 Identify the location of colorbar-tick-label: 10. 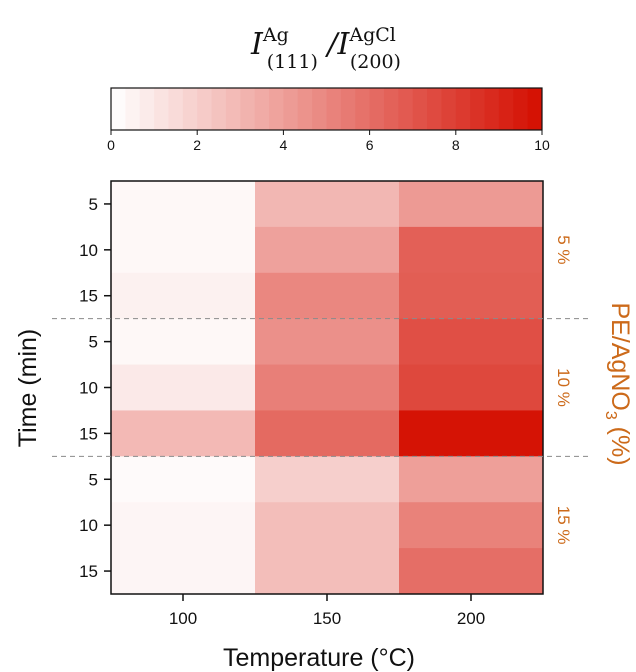
(542, 145).